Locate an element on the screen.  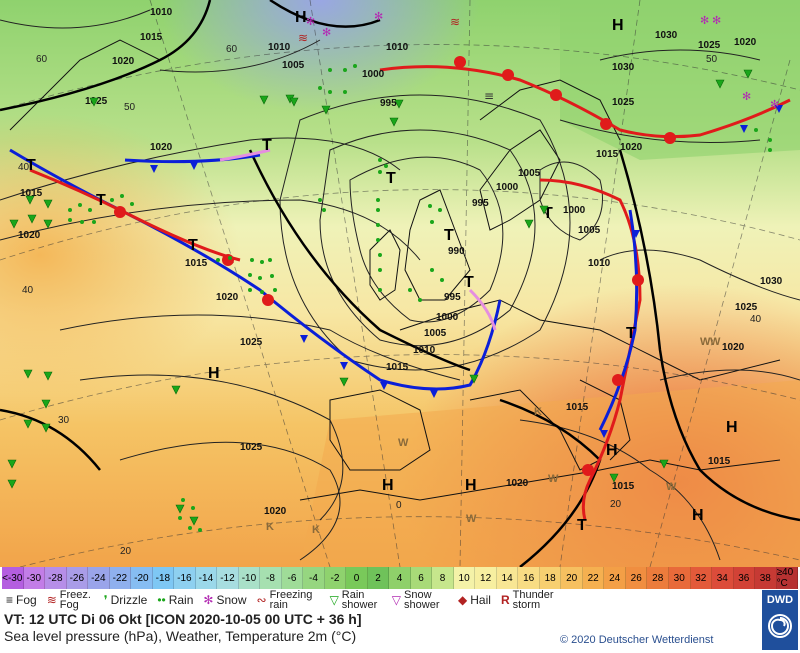
scale-cell: 16 is located at coordinates (529, 578).